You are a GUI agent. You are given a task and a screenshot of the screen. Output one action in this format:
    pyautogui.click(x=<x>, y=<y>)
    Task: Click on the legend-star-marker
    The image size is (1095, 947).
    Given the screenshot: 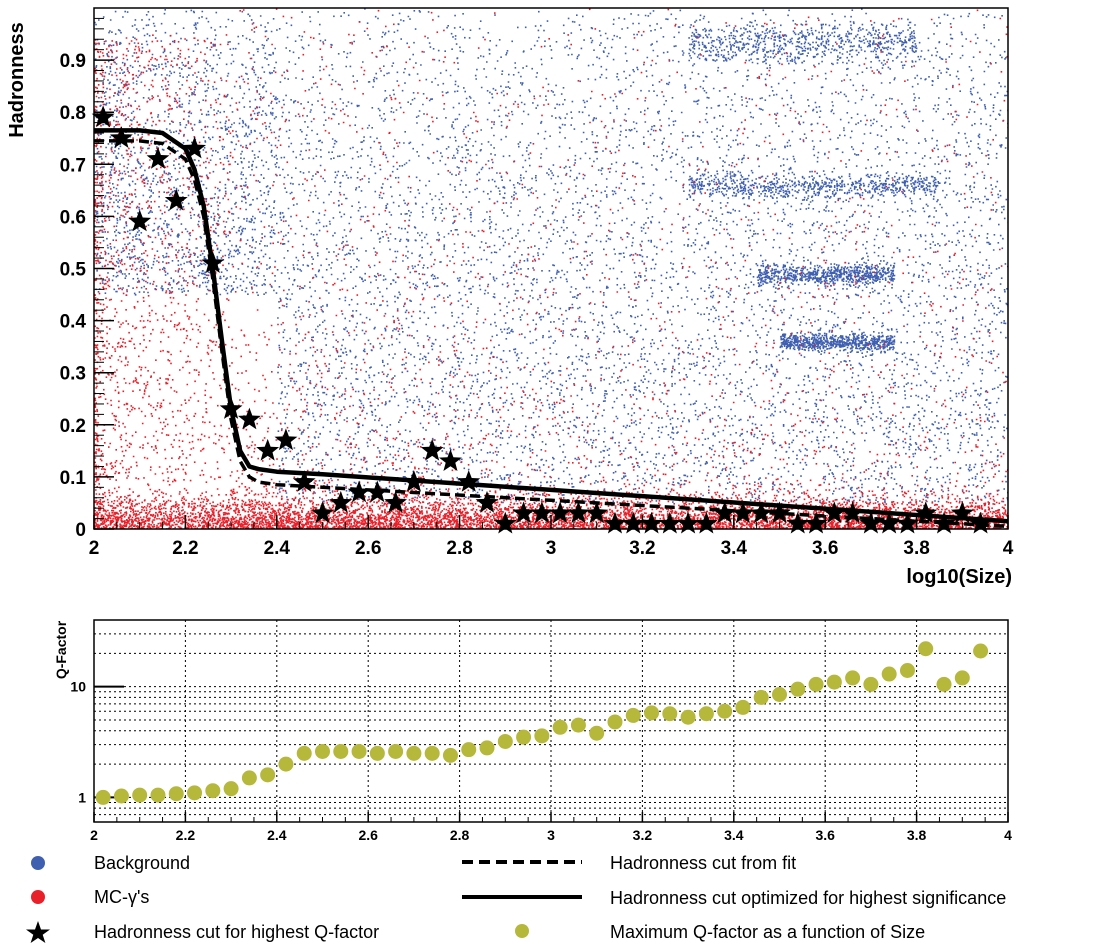 What is the action you would take?
    pyautogui.click(x=38, y=932)
    